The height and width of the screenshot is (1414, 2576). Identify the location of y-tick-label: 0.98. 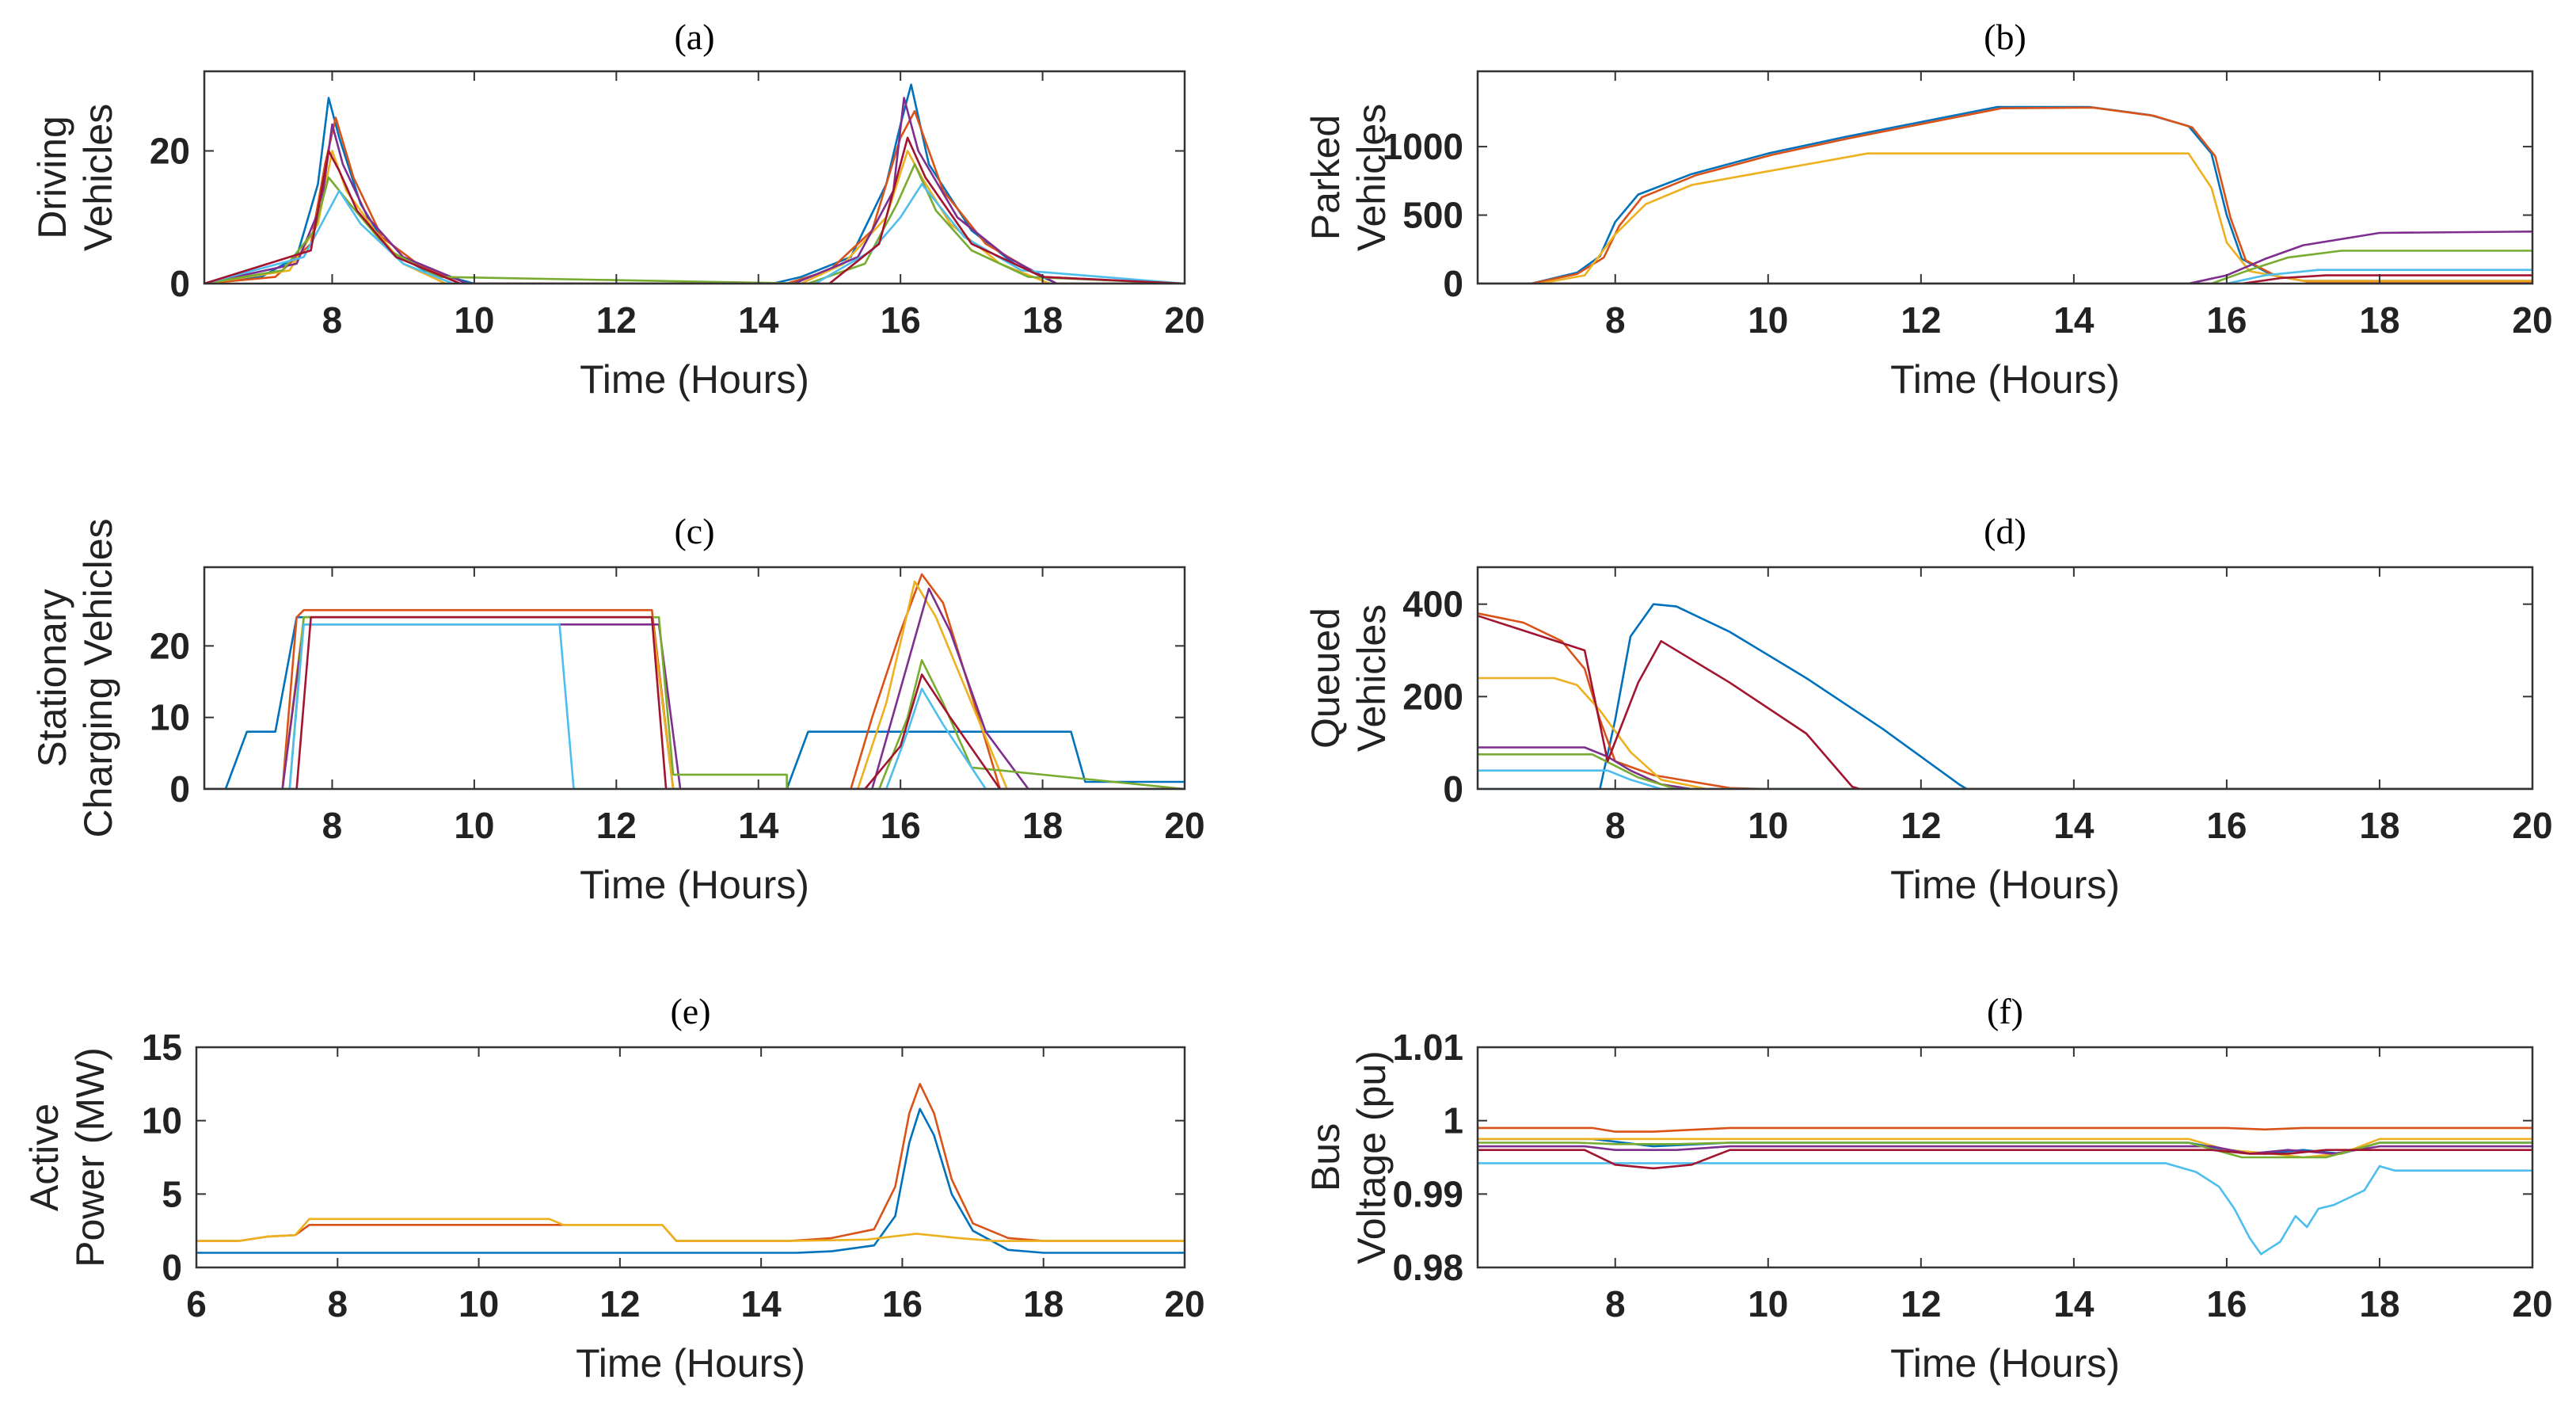
(1427, 1267).